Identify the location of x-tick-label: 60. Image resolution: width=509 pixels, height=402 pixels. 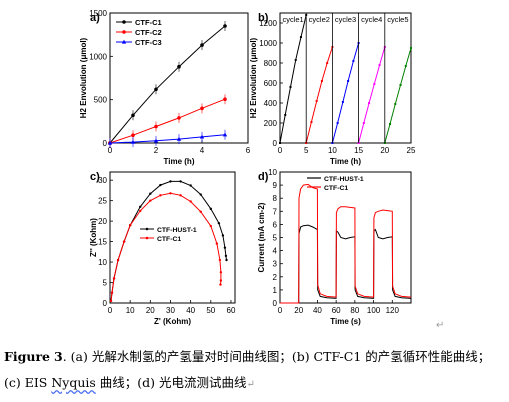
(231, 310).